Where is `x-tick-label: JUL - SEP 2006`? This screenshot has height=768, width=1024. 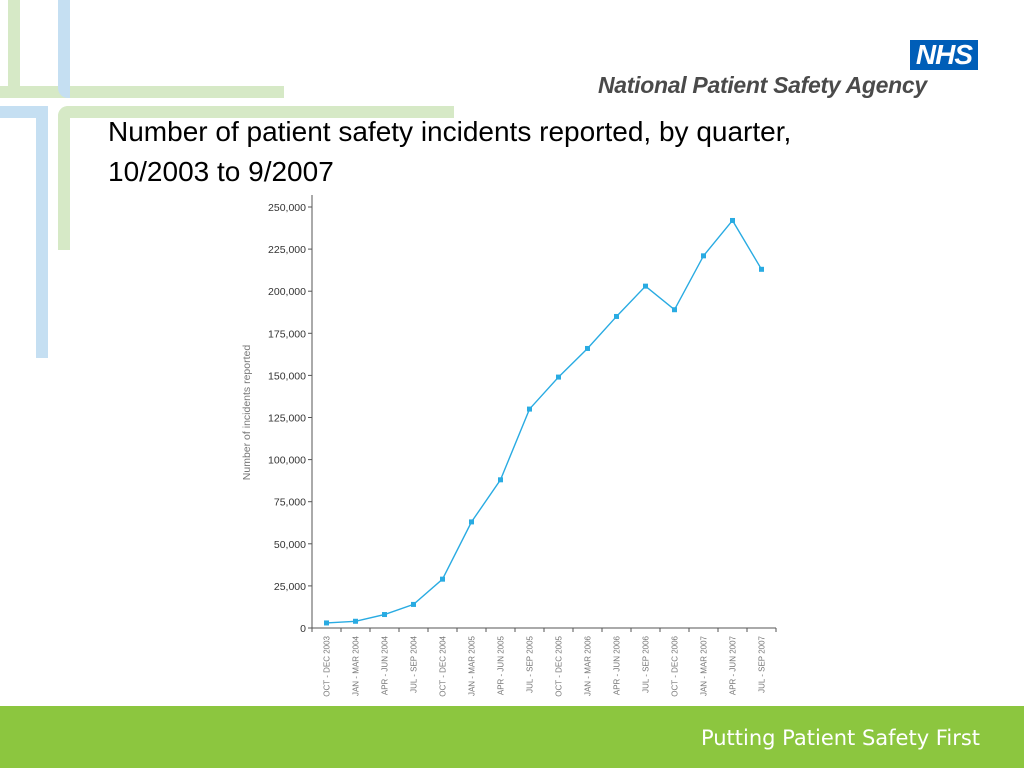
x-tick-label: JUL - SEP 2006 is located at coordinates (646, 663).